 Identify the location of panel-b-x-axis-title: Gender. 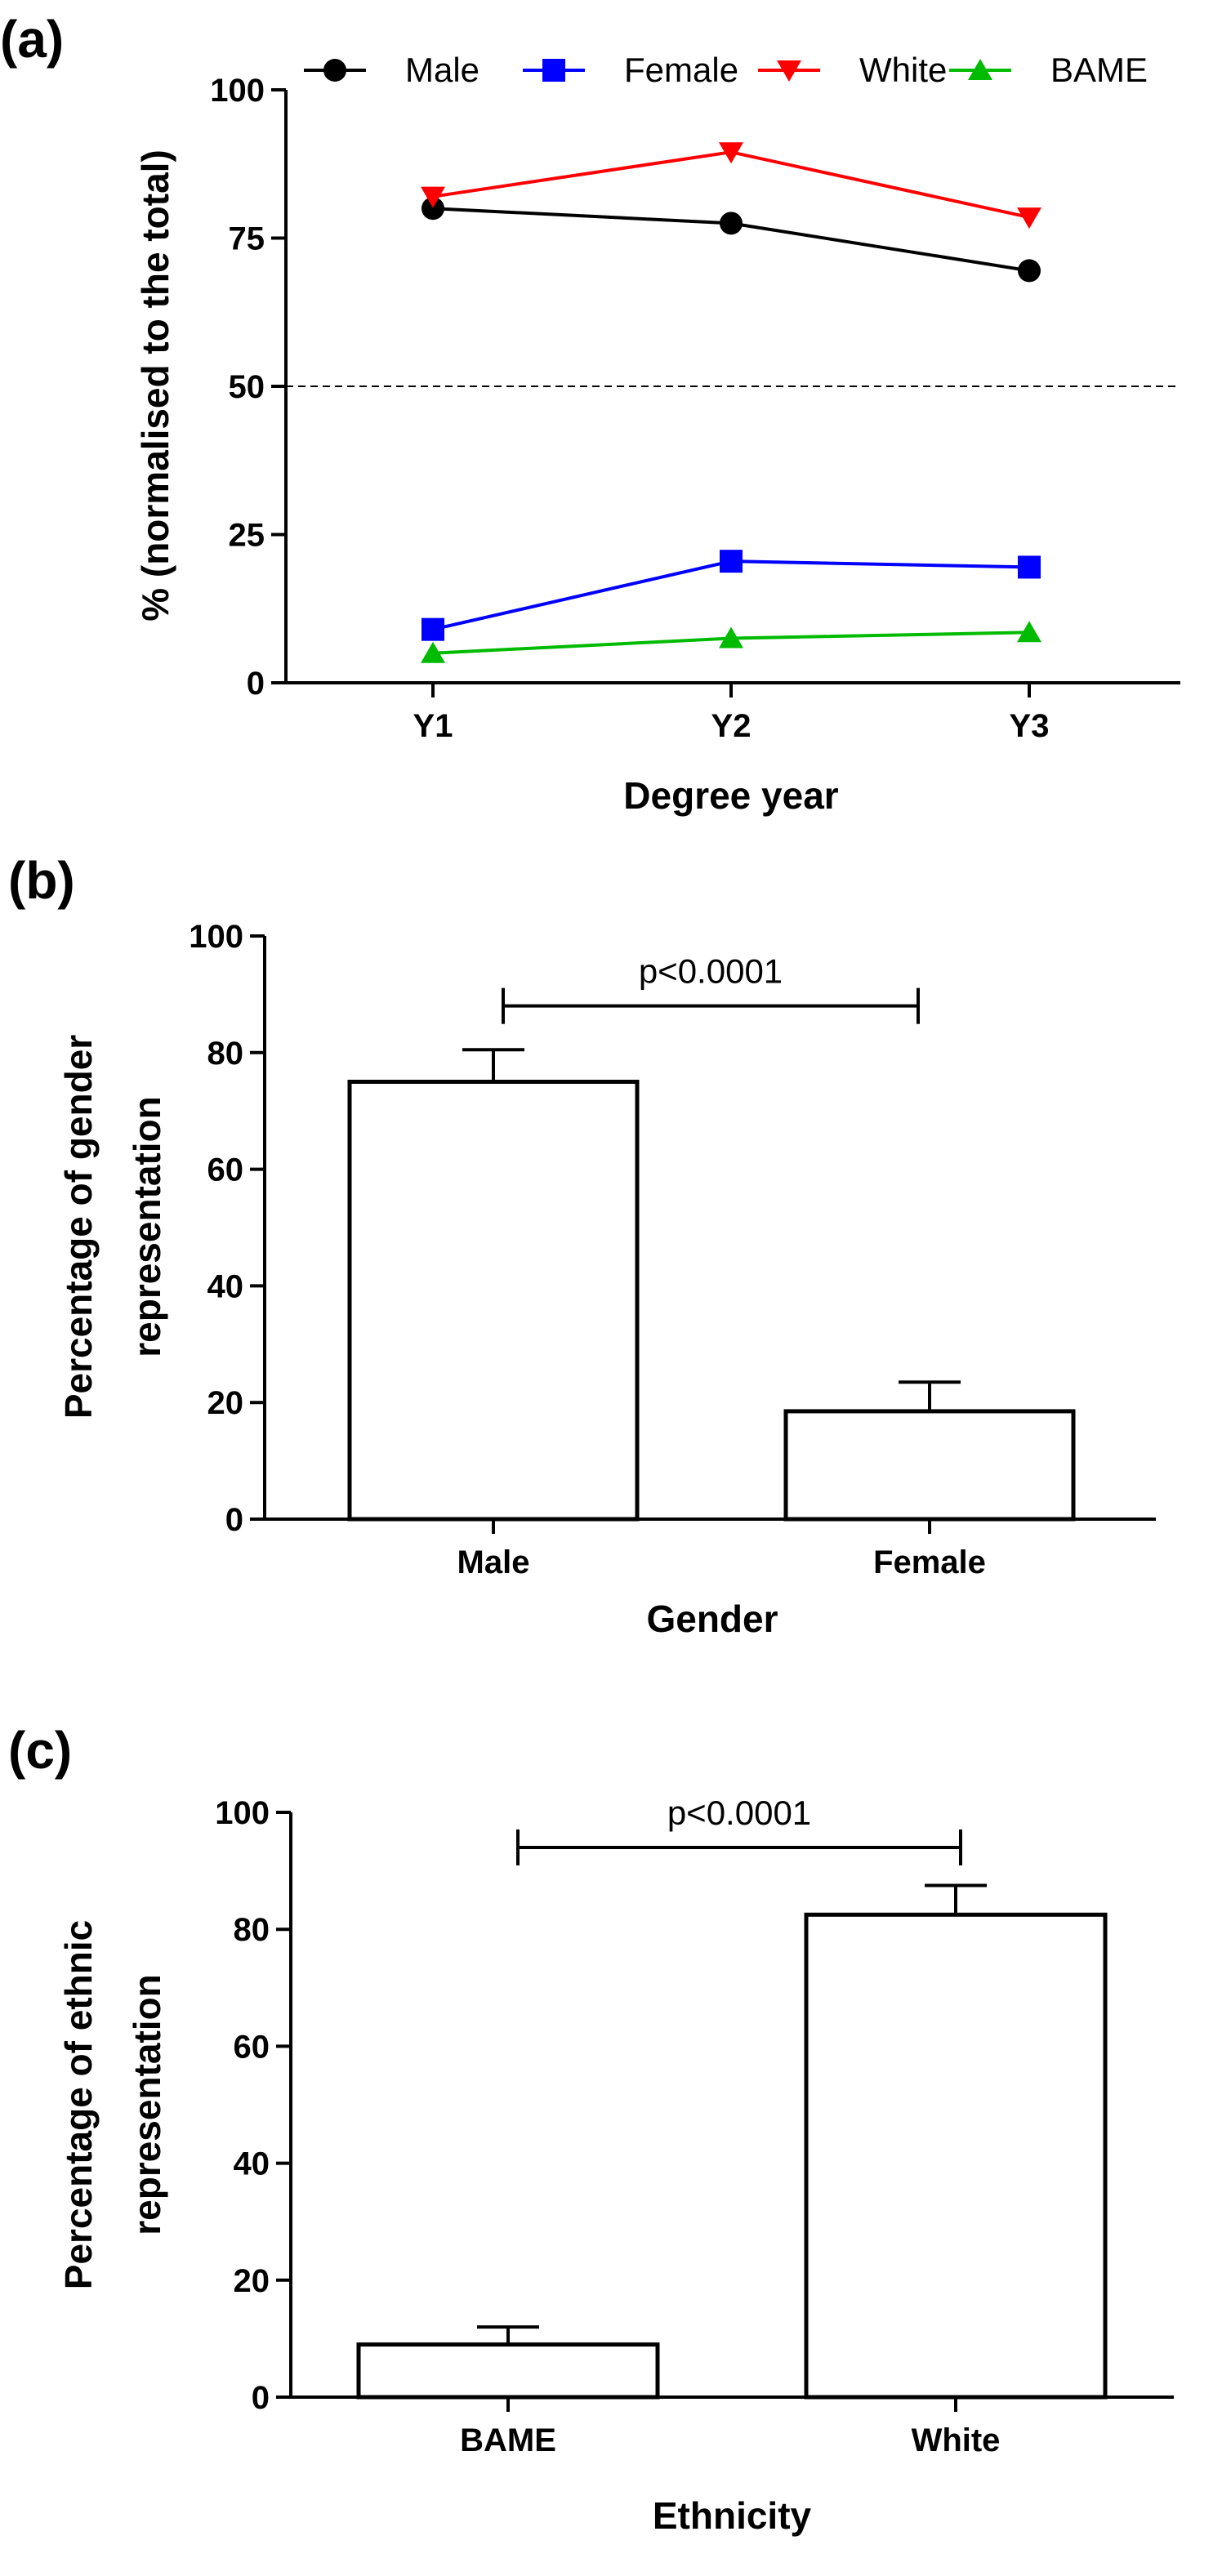
(712, 1619).